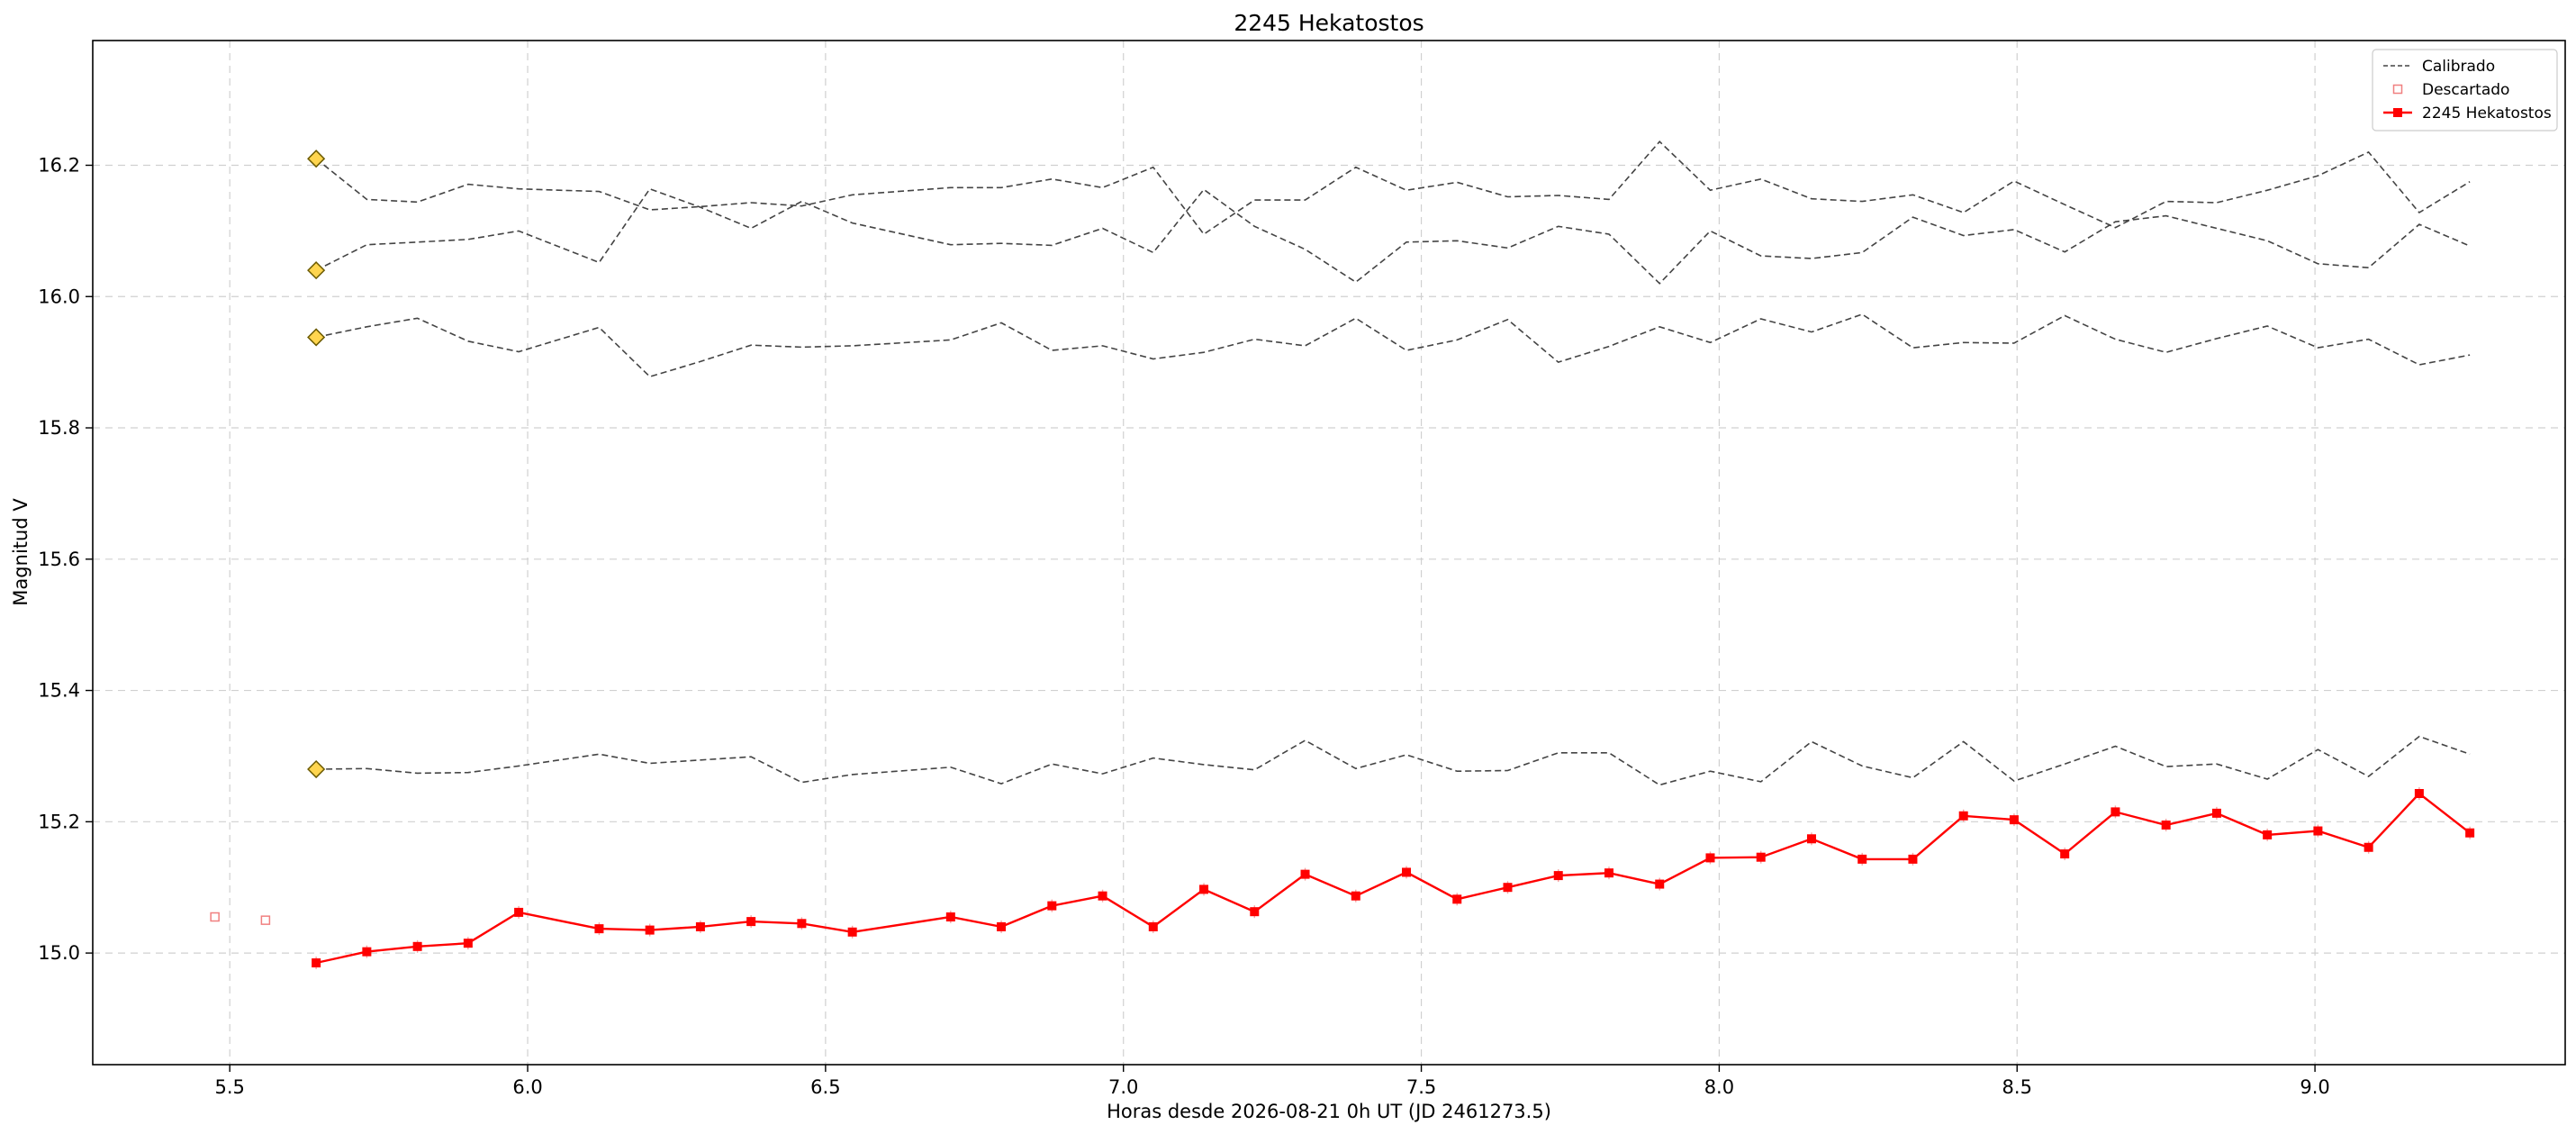  I want to click on y-tick-label: 15.8, so click(59, 428).